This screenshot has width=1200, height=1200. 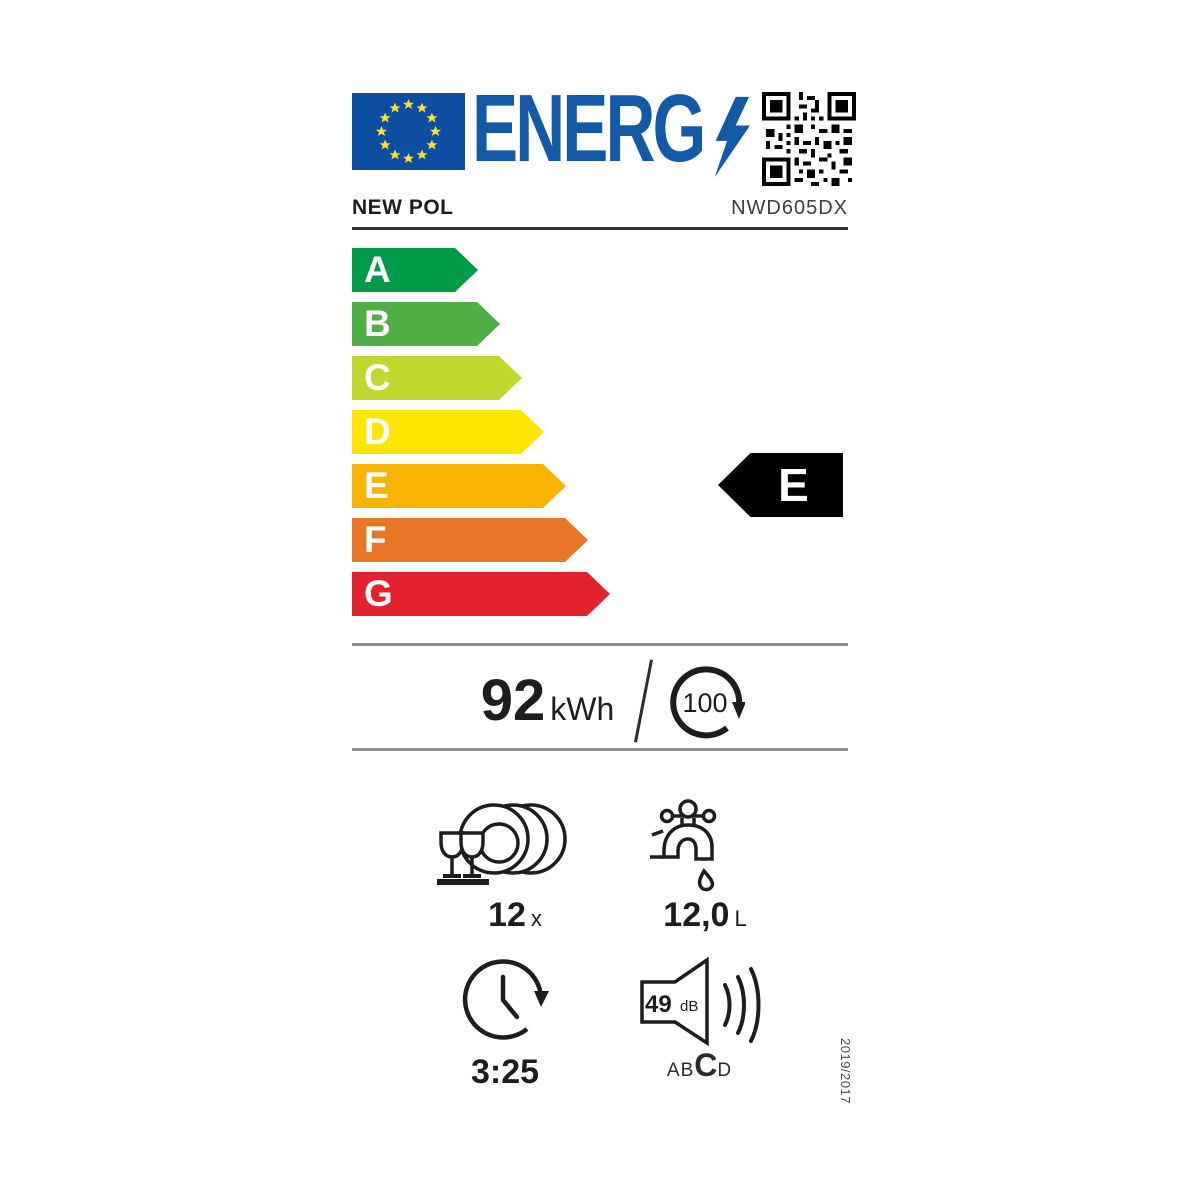 I want to click on divider-line-bottom, so click(x=600, y=749).